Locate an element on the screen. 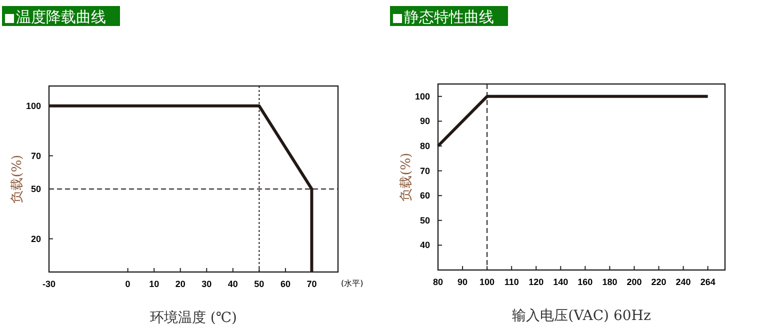  y-tick-label: 80 is located at coordinates (425, 146).